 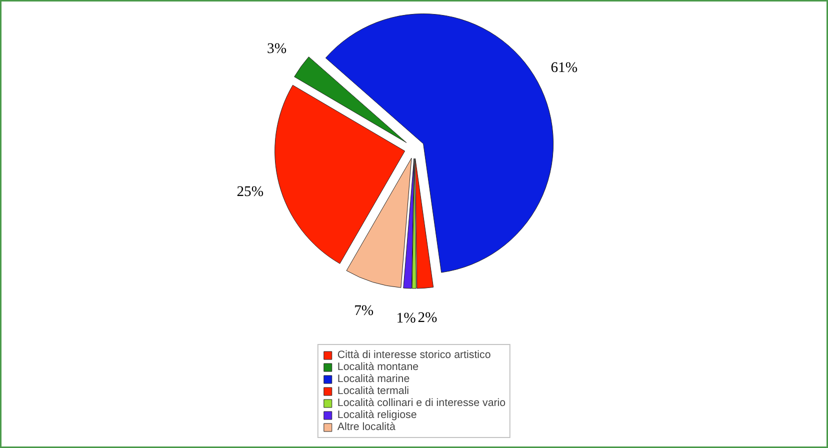 I want to click on legend-label: Città di interesse storico artistico, so click(x=414, y=355).